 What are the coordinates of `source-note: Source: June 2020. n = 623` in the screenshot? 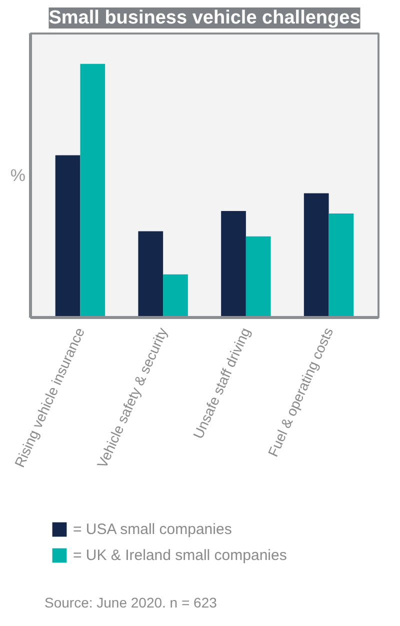 It's located at (131, 602).